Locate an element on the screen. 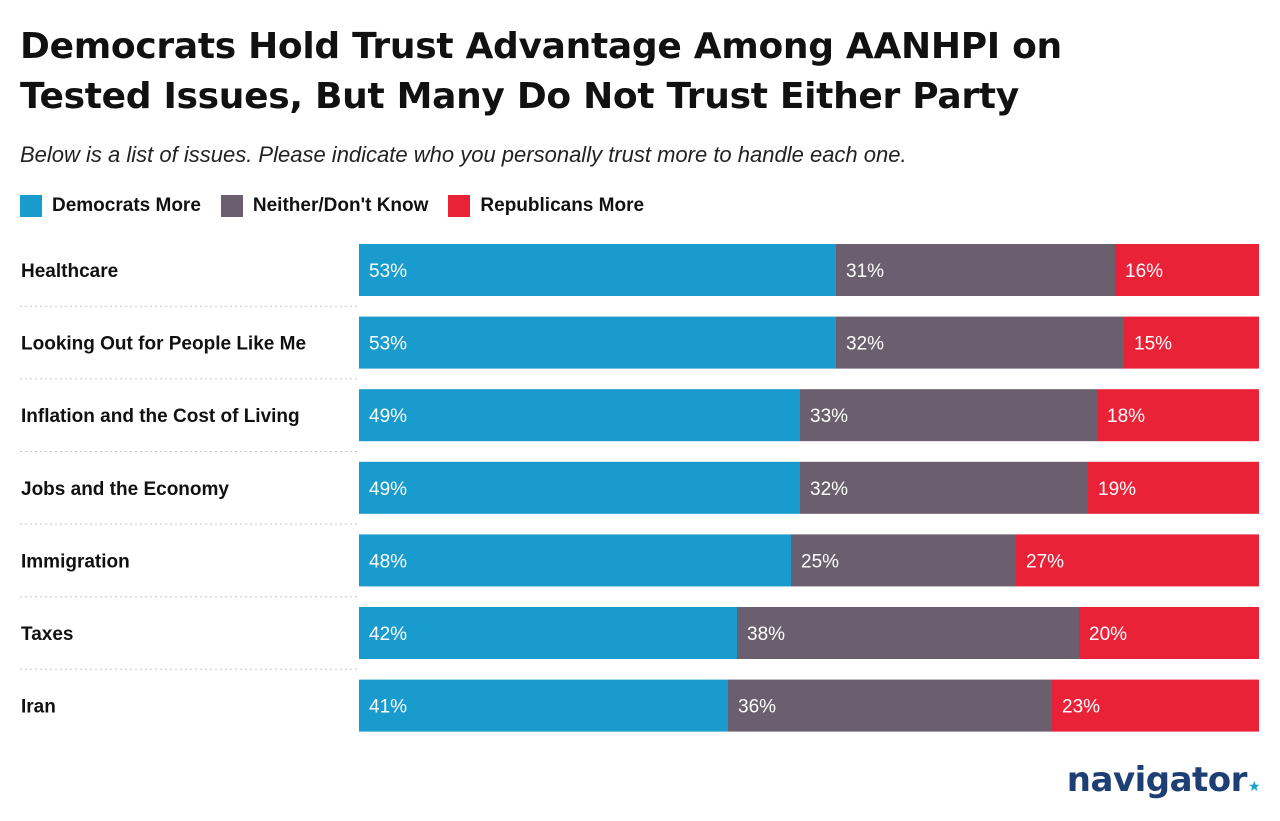 The height and width of the screenshot is (821, 1280). data-label: 27% is located at coordinates (1045, 561).